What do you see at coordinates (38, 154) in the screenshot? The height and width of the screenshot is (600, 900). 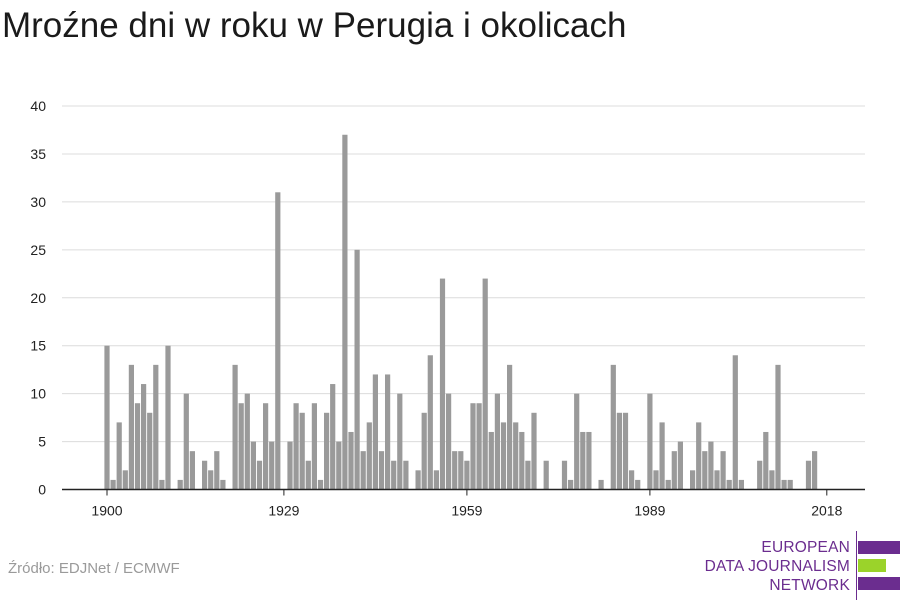 I see `y-tick-label: 35` at bounding box center [38, 154].